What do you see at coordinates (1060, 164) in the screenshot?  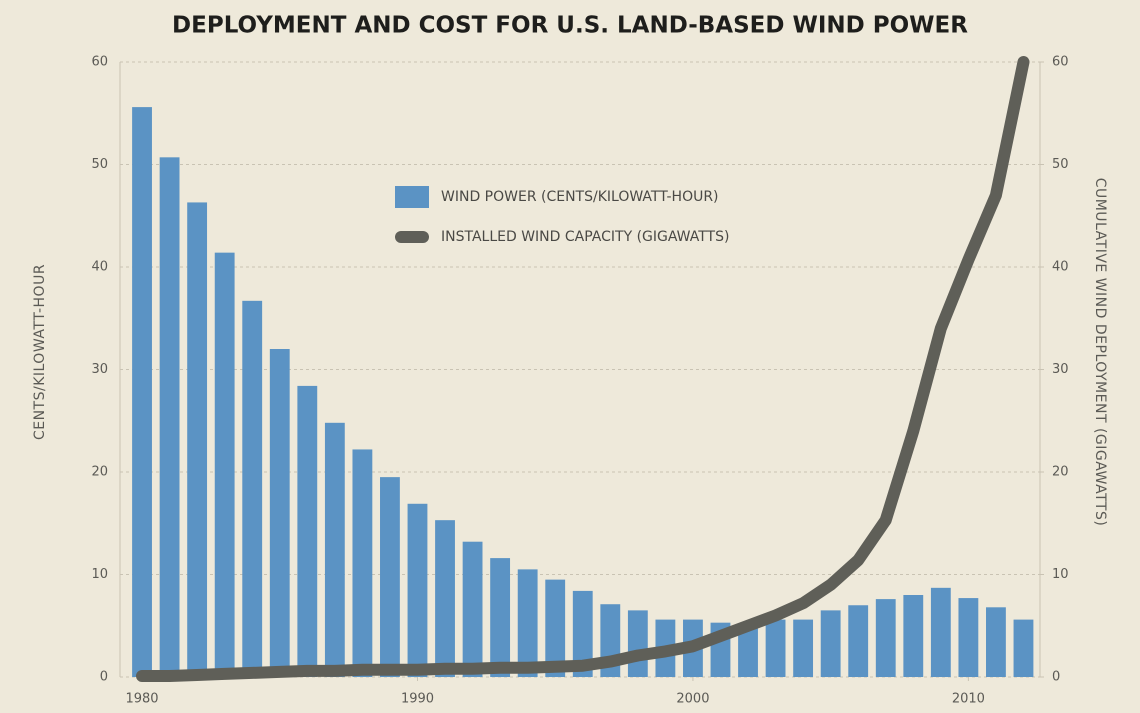 I see `y2-tick-label: 50` at bounding box center [1060, 164].